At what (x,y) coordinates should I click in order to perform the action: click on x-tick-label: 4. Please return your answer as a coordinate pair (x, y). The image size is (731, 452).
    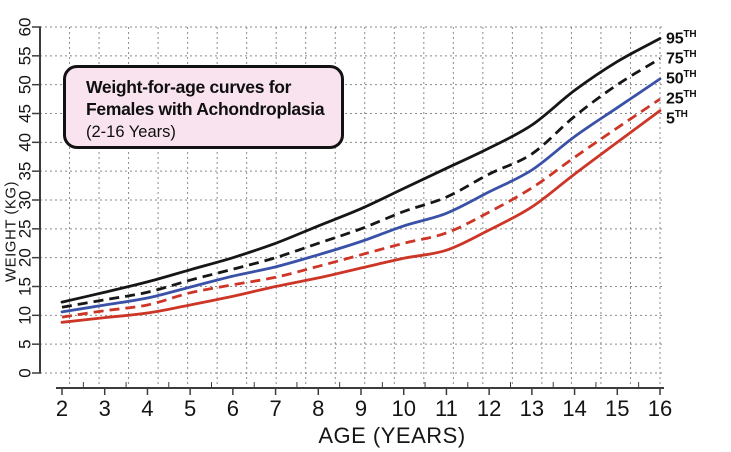
    Looking at the image, I should click on (147, 408).